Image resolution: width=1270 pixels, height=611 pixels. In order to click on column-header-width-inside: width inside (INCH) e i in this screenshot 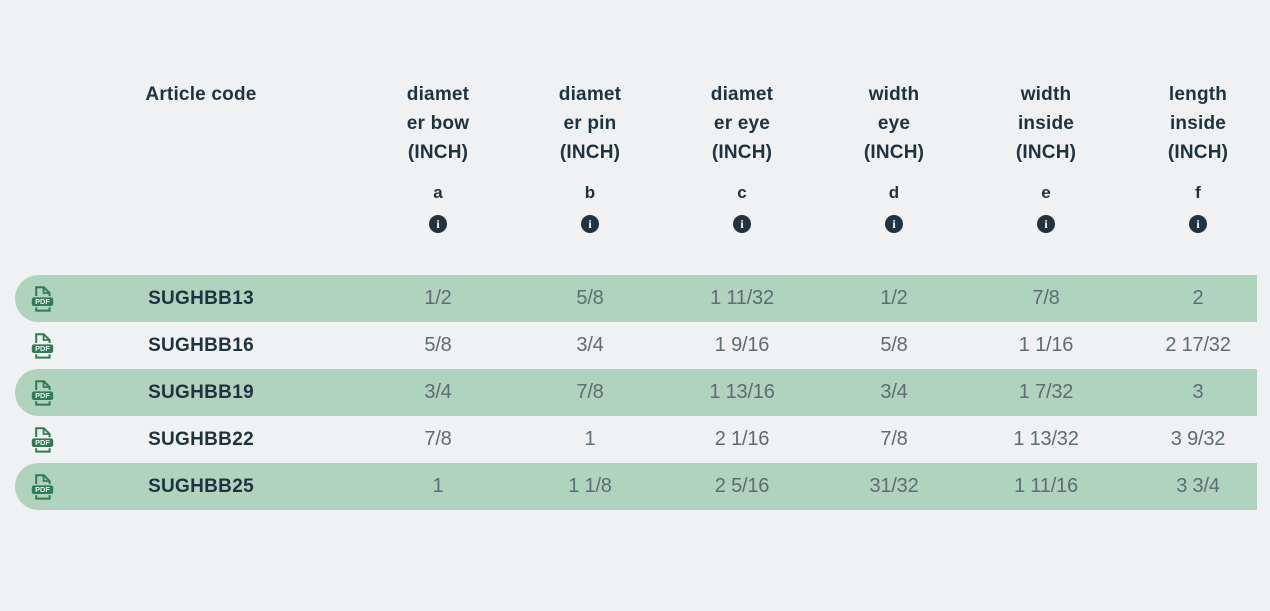, I will do `click(1046, 156)`.